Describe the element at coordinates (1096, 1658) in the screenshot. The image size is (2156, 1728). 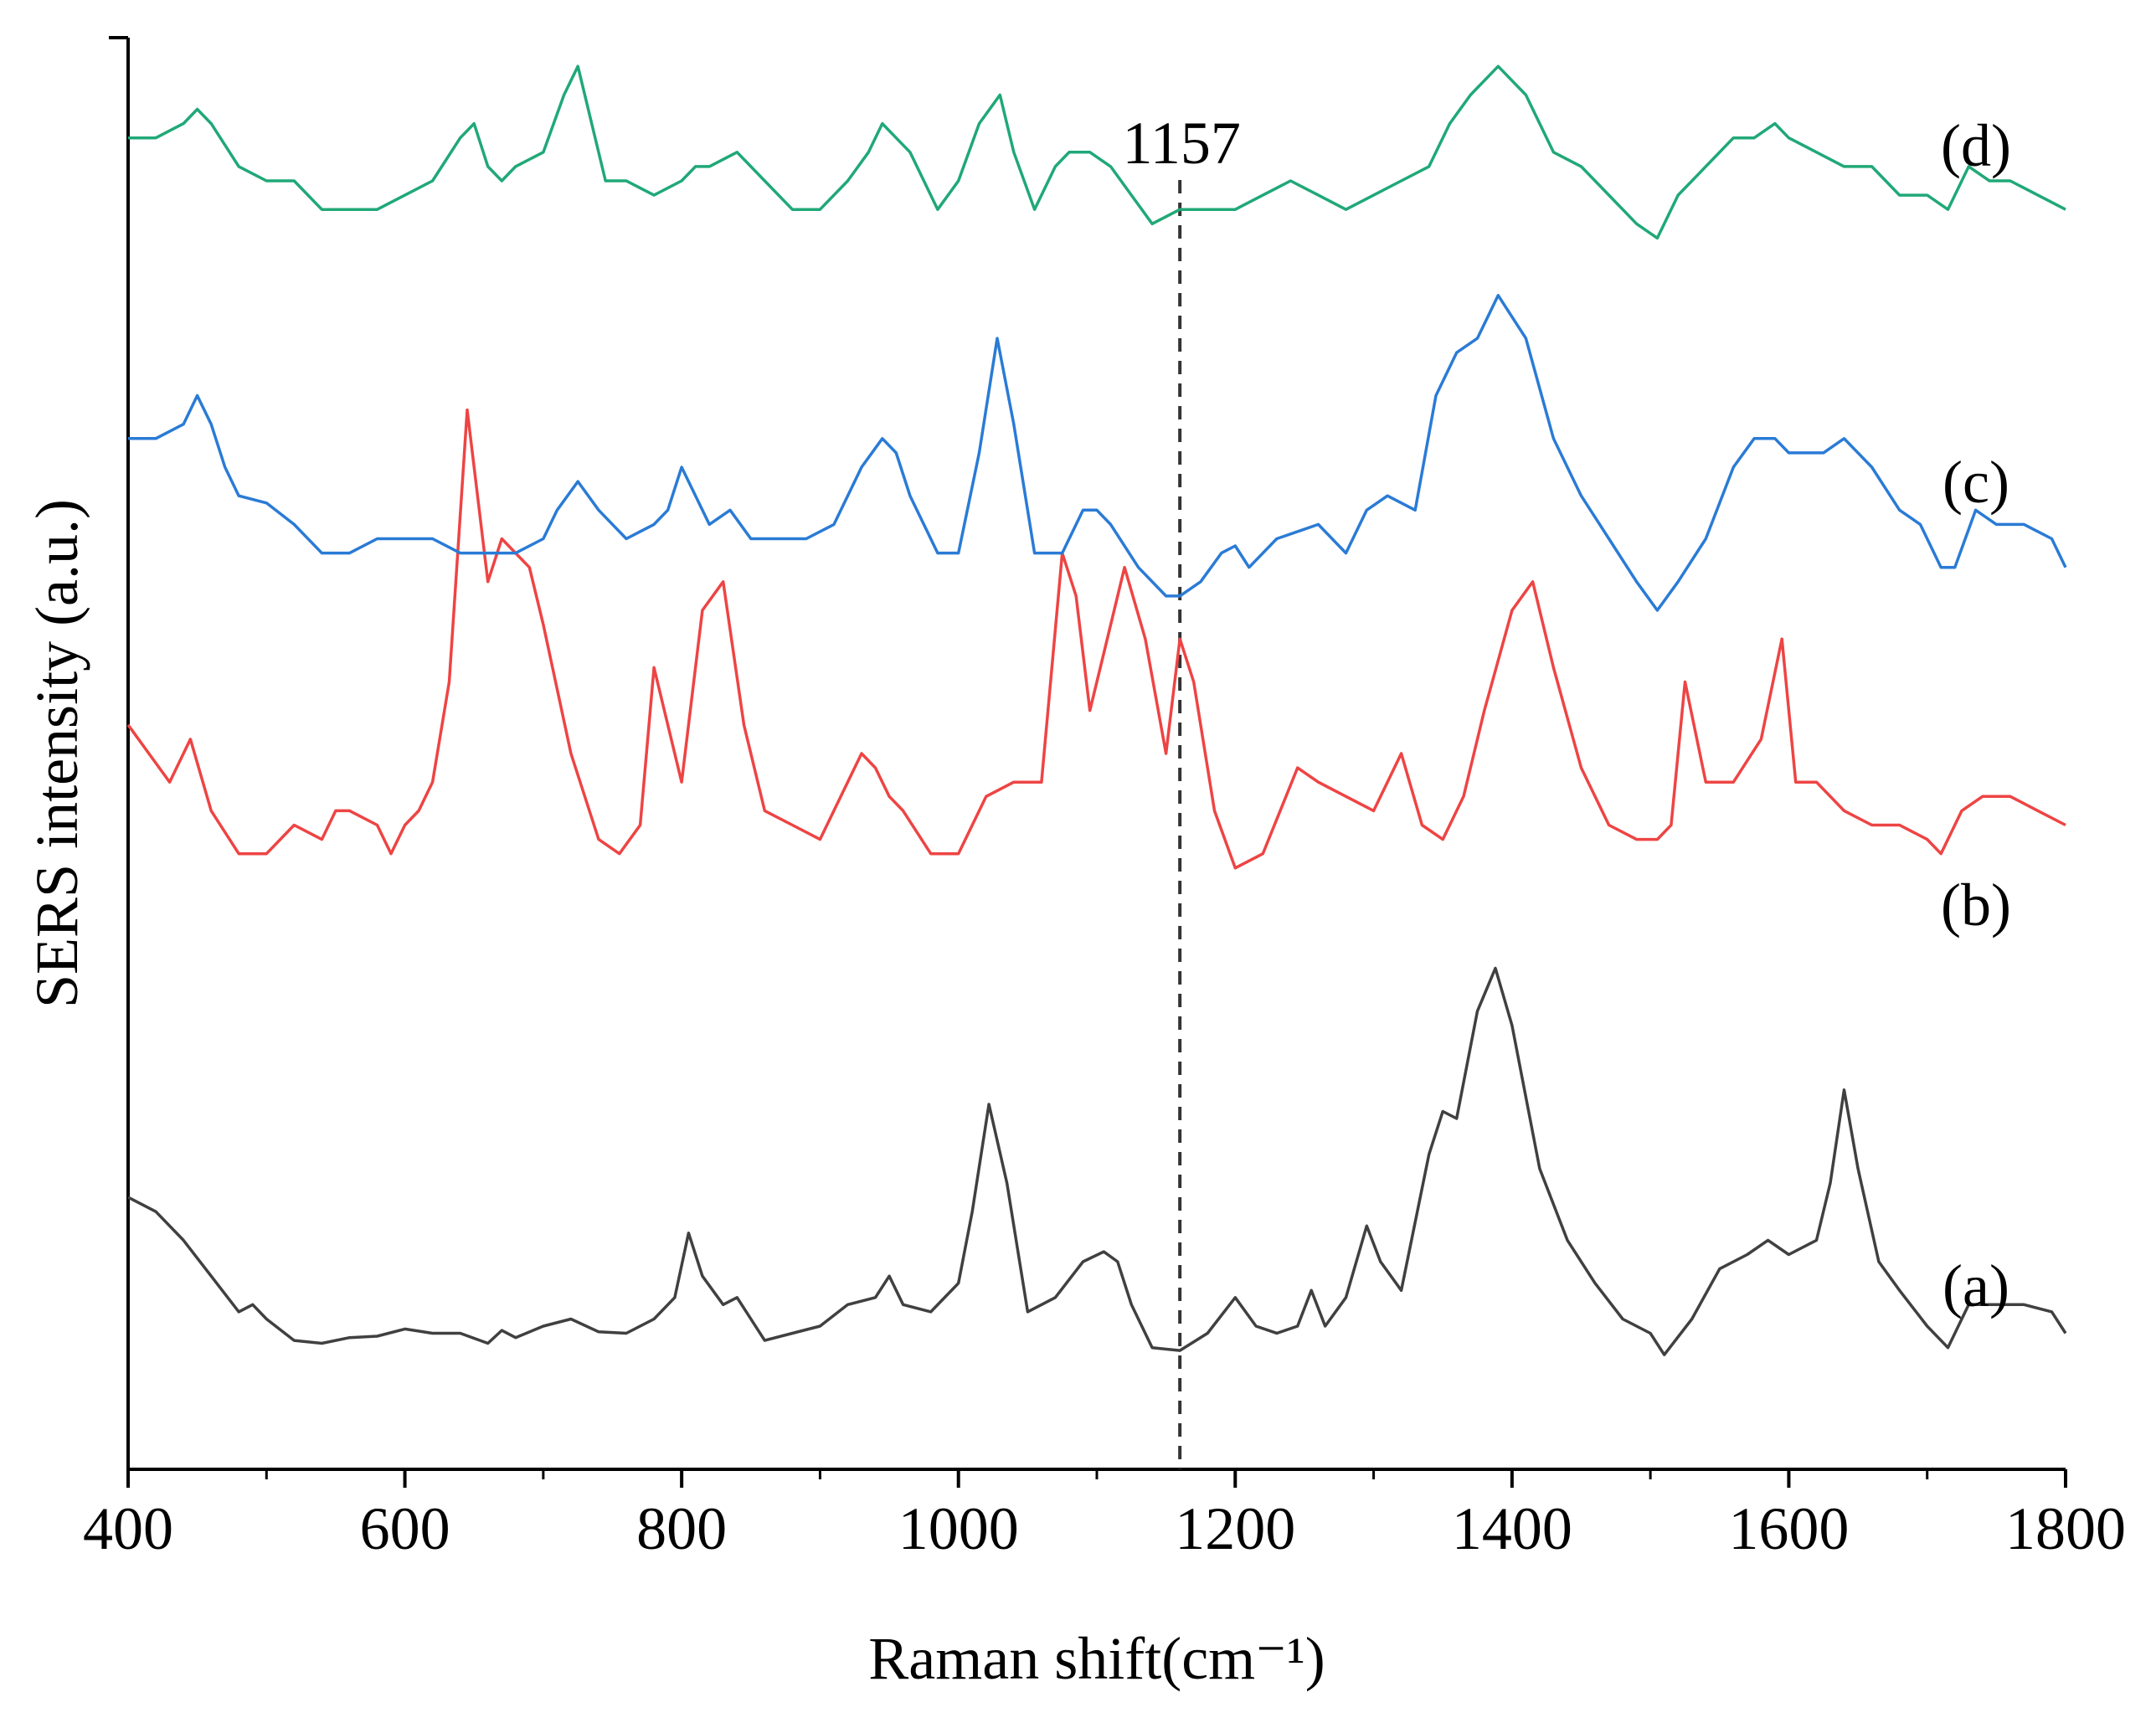
I see `x-axis-title: Raman shift(cm⁻¹)` at that location.